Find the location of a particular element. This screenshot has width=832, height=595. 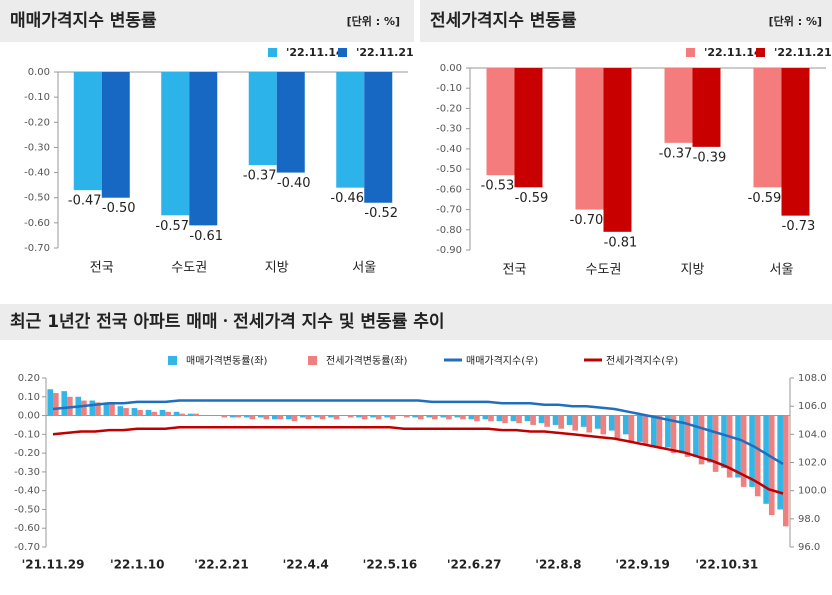

y-tick-label: 98.0 is located at coordinates (809, 519).